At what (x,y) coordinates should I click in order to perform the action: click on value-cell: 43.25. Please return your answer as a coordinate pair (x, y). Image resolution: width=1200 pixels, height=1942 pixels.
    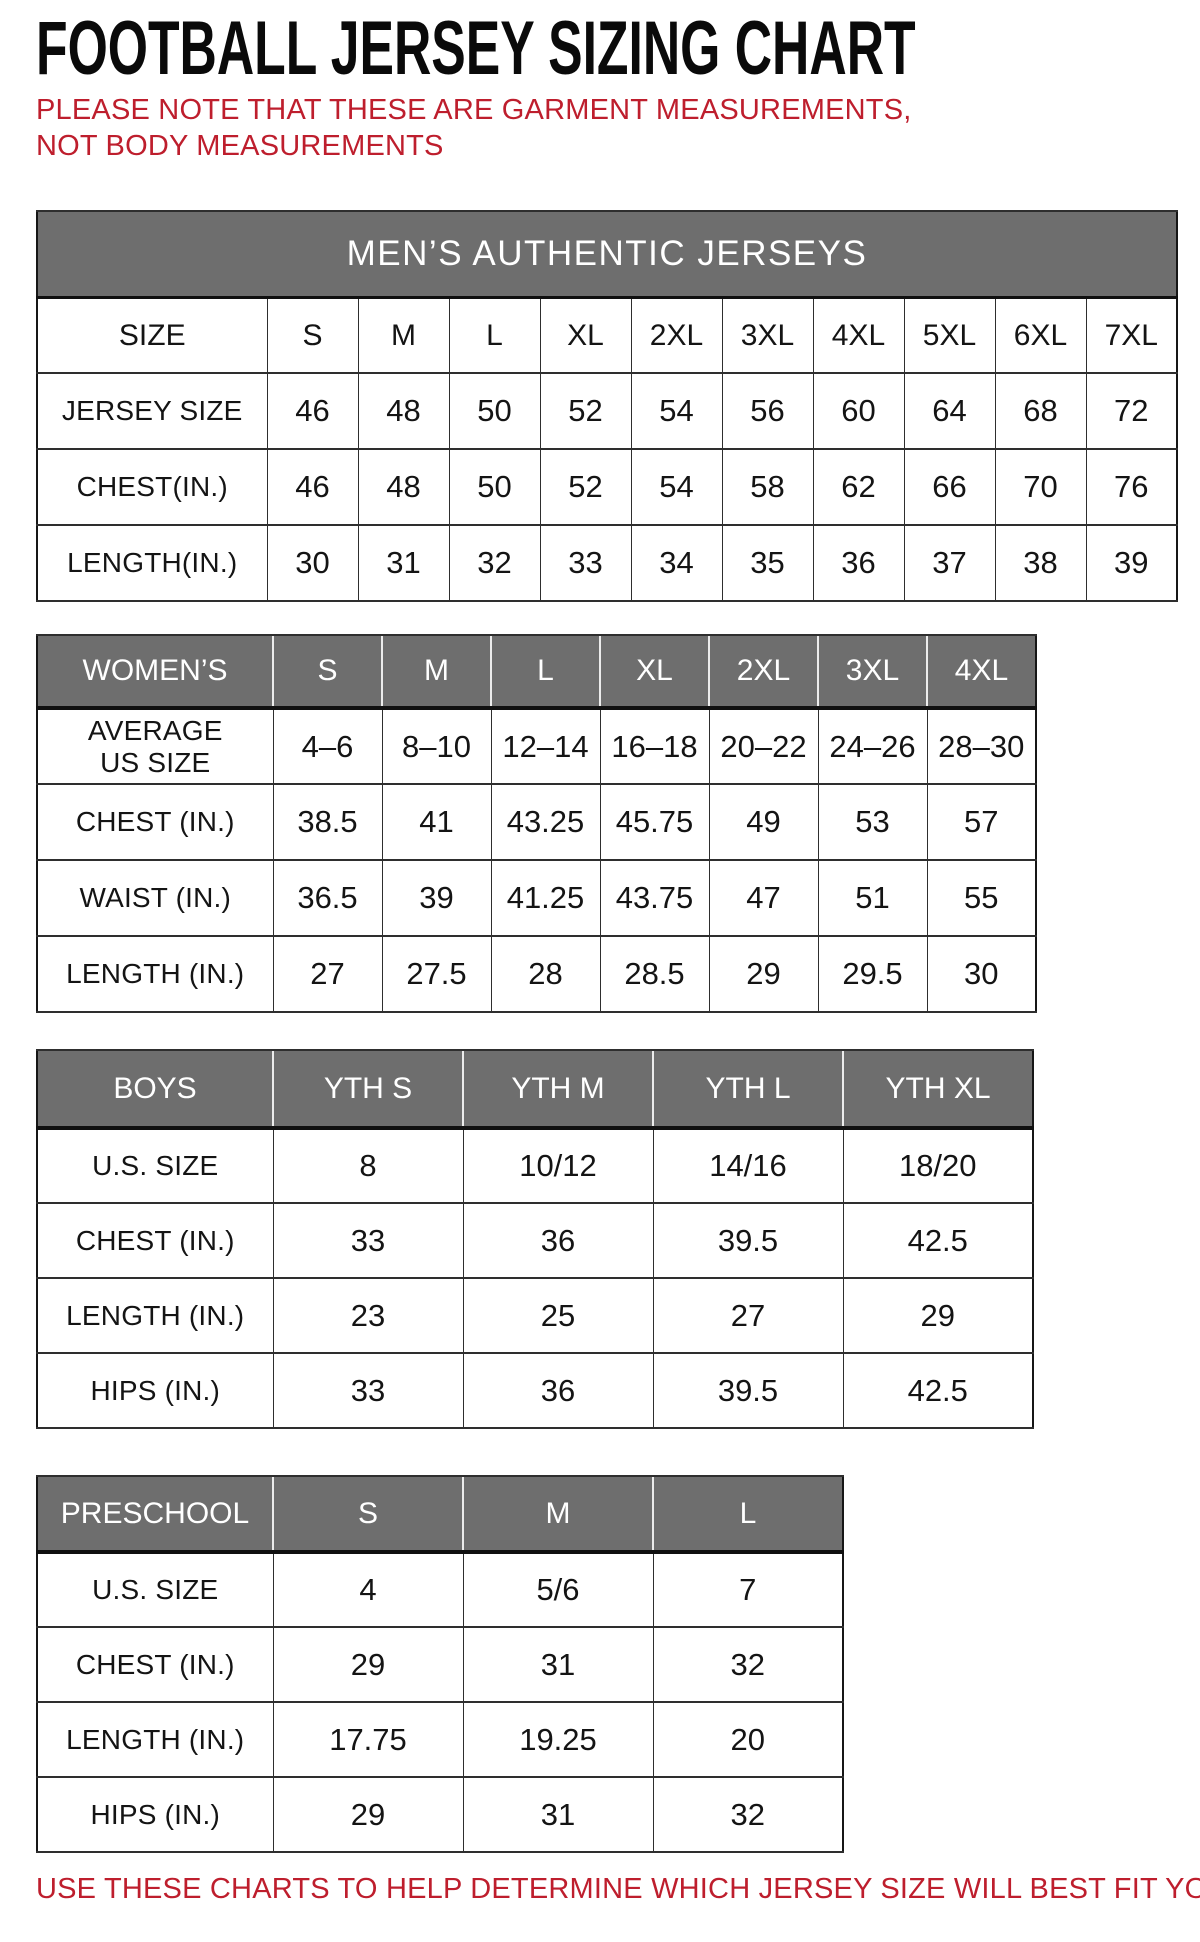
    Looking at the image, I should click on (545, 822).